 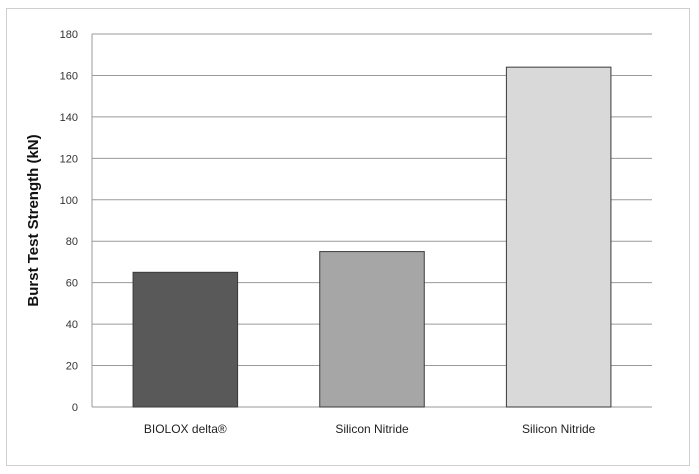 What do you see at coordinates (69, 221) in the screenshot?
I see `y-axis-ticks: 0 20 40 60 80 100 120 140 160 180` at bounding box center [69, 221].